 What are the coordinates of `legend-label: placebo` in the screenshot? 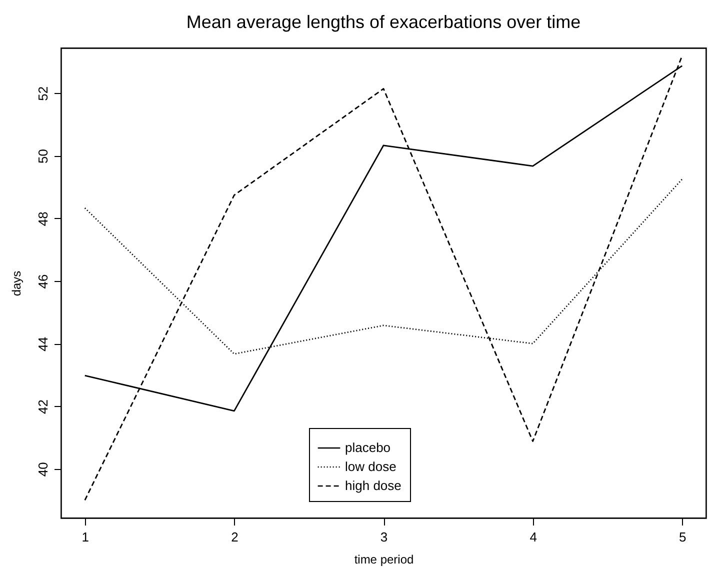 It's located at (368, 447).